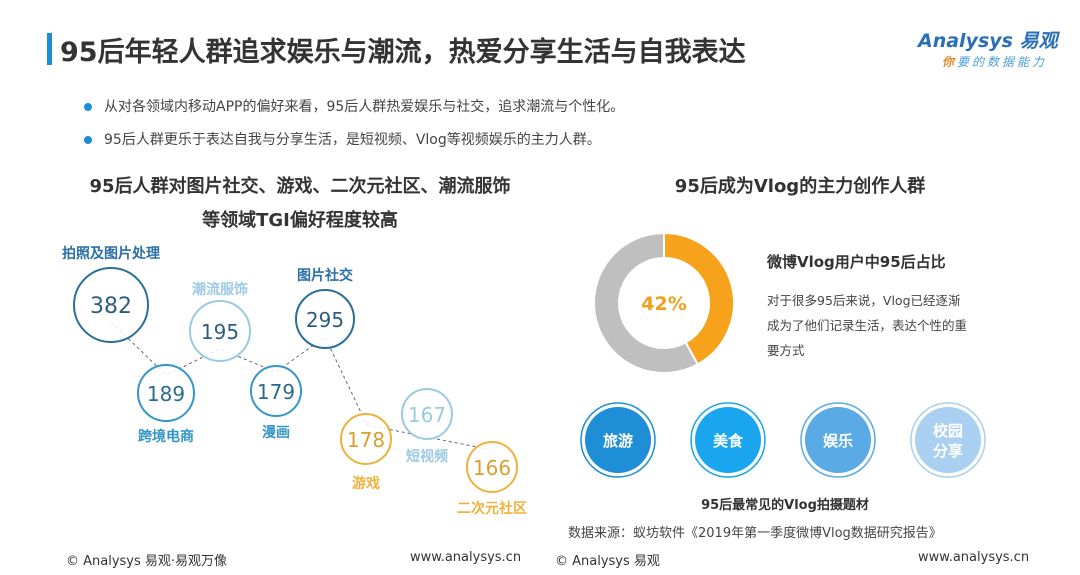 This screenshot has width=1080, height=575. I want to click on bubble-label: 跨境电商, so click(166, 436).